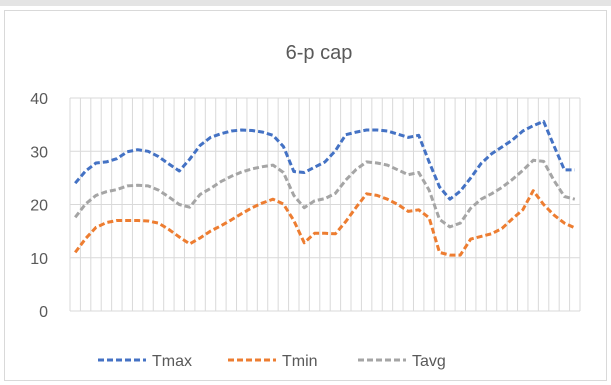 This screenshot has width=611, height=385. I want to click on y-tick-label: 20, so click(39, 206).